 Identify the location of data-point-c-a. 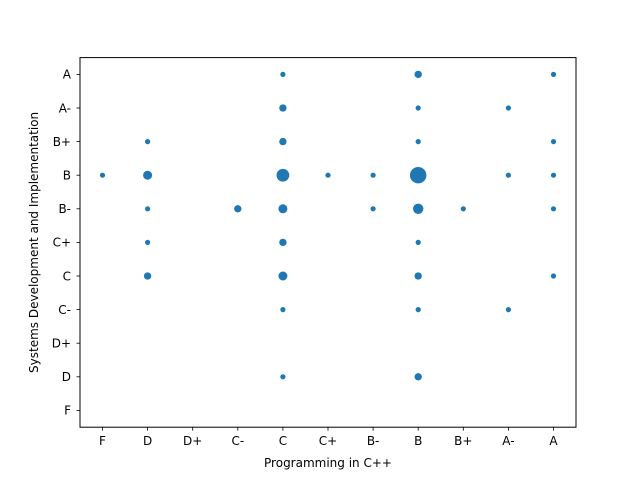
(282, 74).